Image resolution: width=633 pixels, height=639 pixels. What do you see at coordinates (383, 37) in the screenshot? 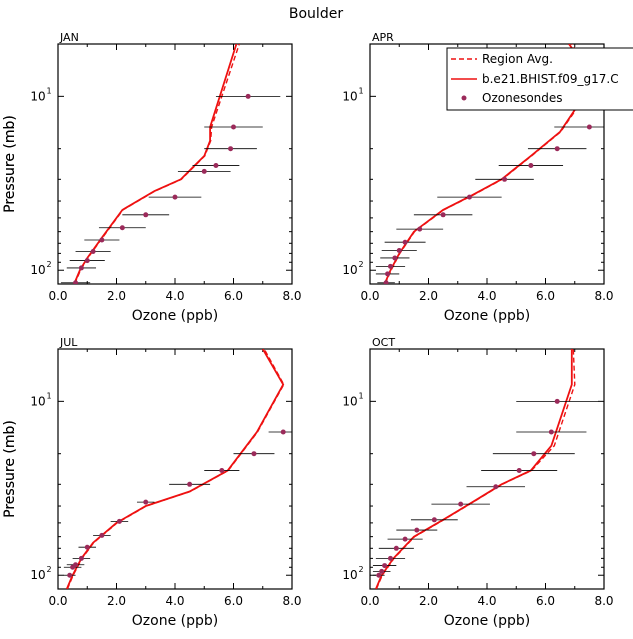
I see `panel-label: APR` at bounding box center [383, 37].